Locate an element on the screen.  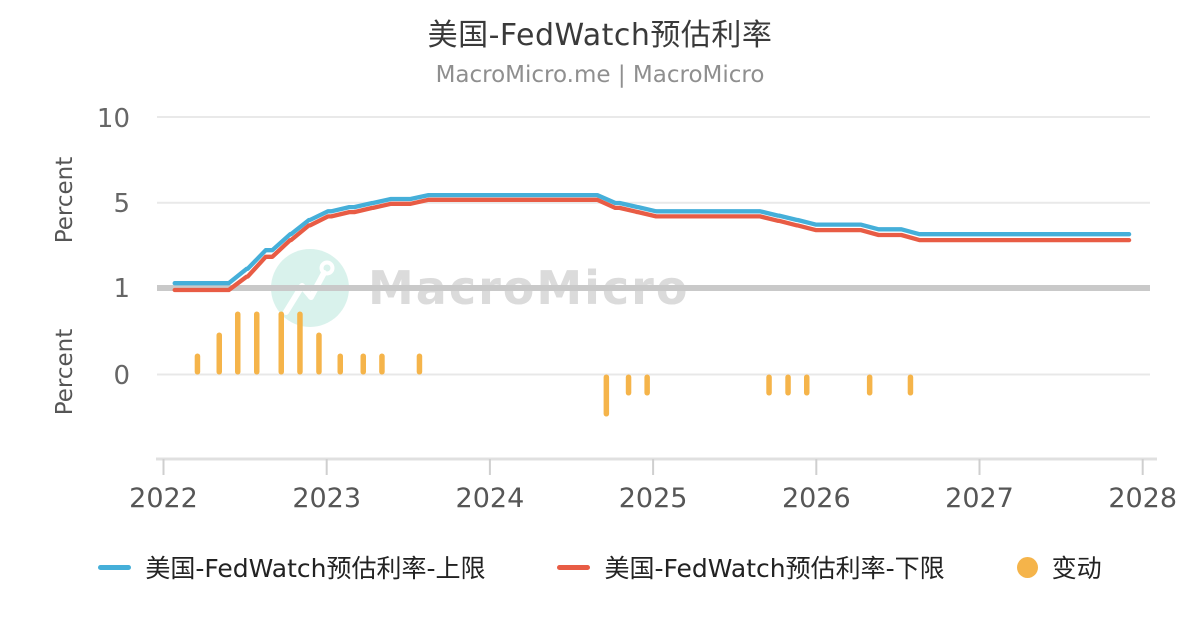
legend-label-lower: 美国-FedWatch预估利率-下限 is located at coordinates (774, 568).